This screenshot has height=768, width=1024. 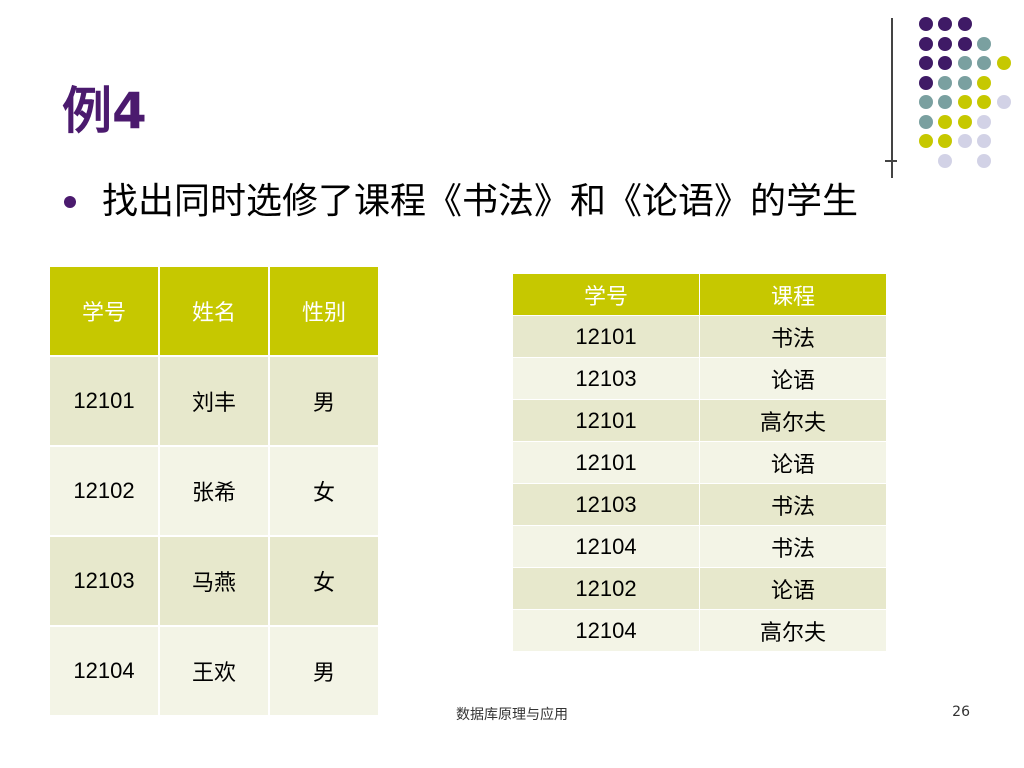 I want to click on header-cell: 性别, so click(x=324, y=311).